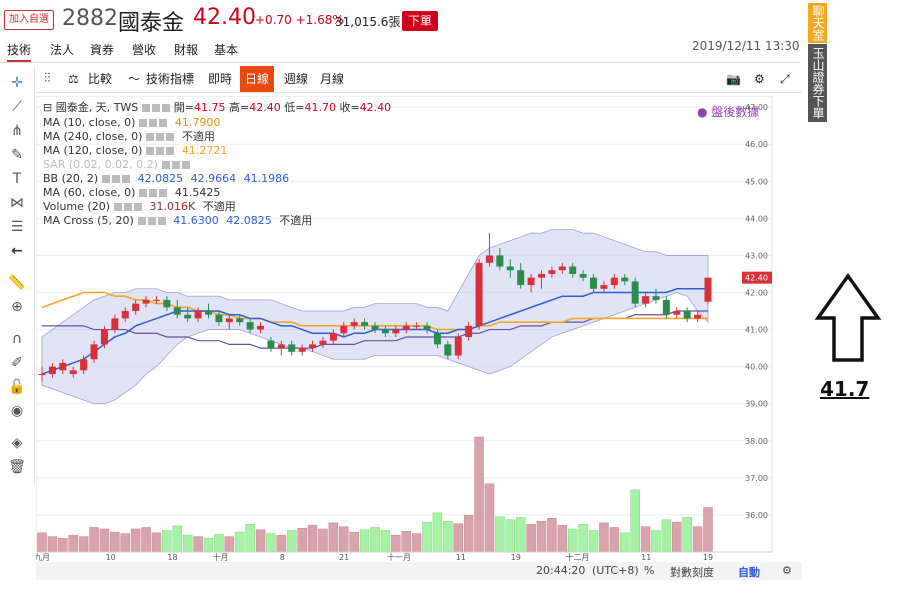 The height and width of the screenshot is (600, 900). What do you see at coordinates (220, 79) in the screenshot?
I see `realtime-button: 即時` at bounding box center [220, 79].